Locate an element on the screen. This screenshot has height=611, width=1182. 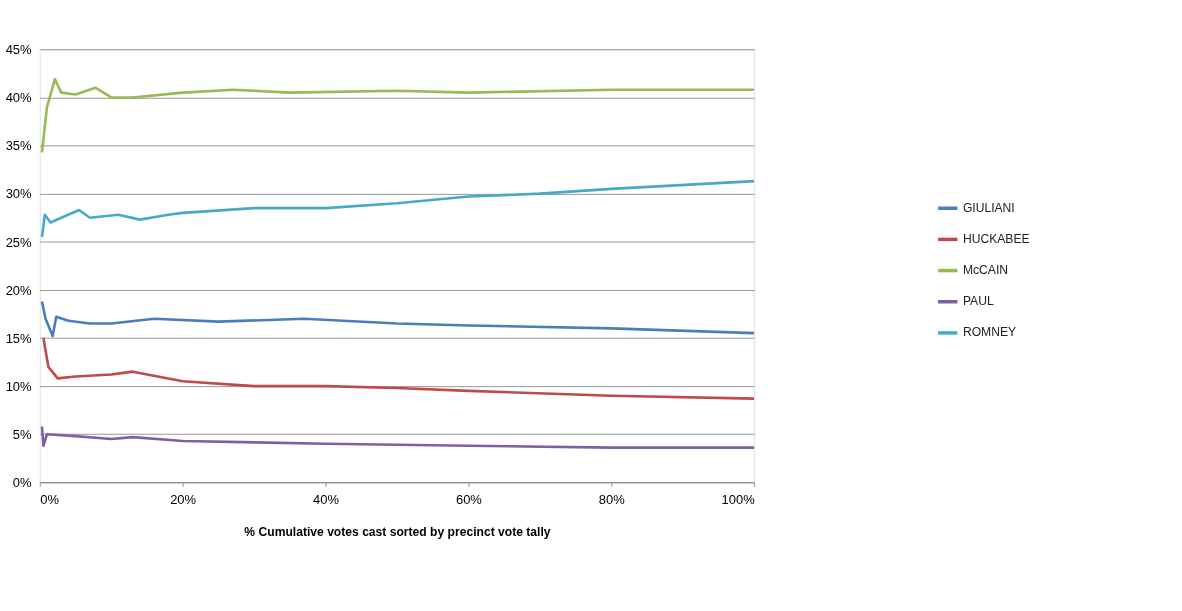
x-tick-label: 80% is located at coordinates (612, 500).